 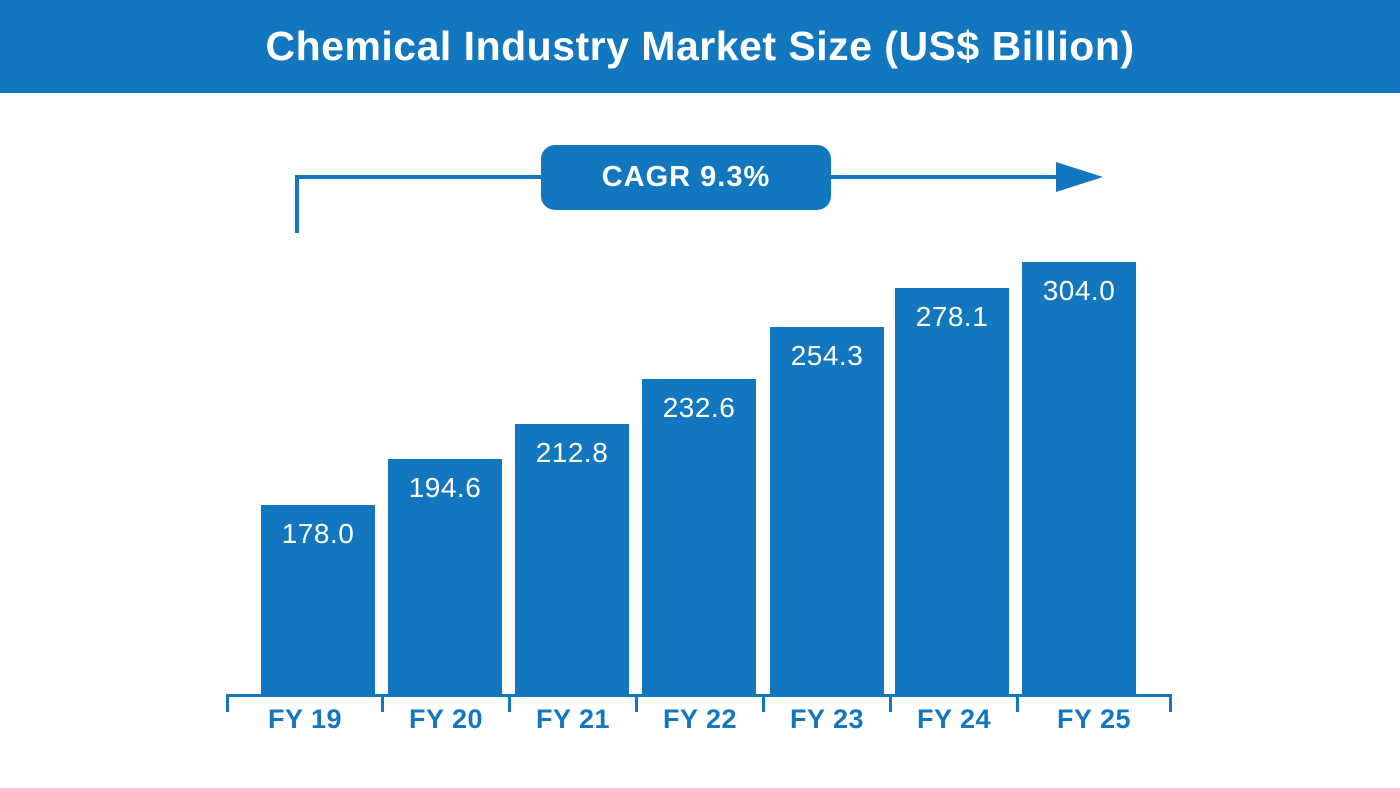 I want to click on x-axis-line, so click(x=699, y=695).